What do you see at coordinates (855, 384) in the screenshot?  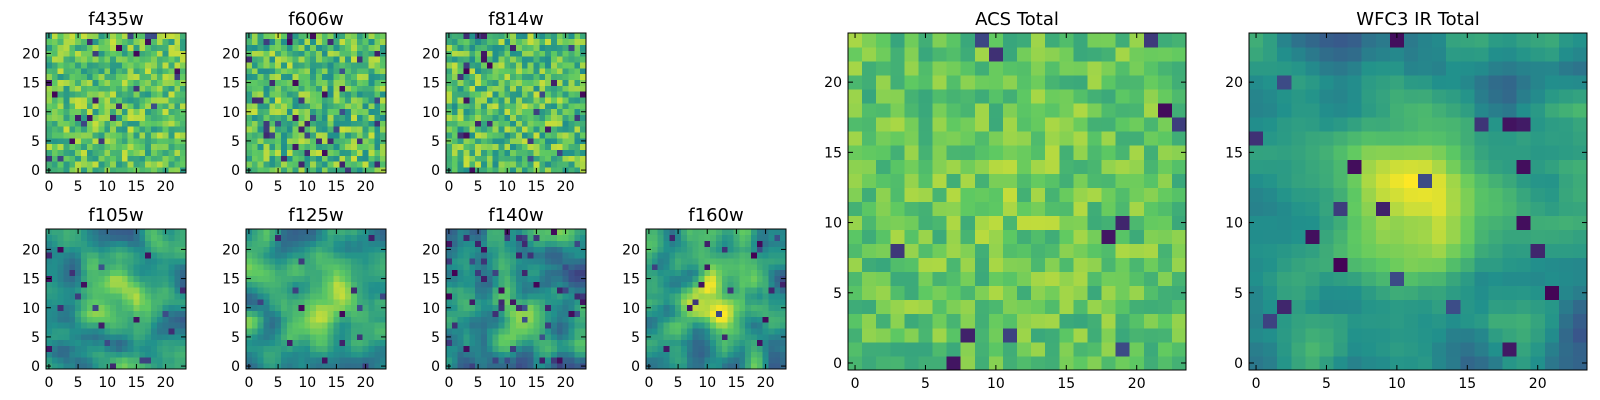 I see `x-tick-label: 0` at bounding box center [855, 384].